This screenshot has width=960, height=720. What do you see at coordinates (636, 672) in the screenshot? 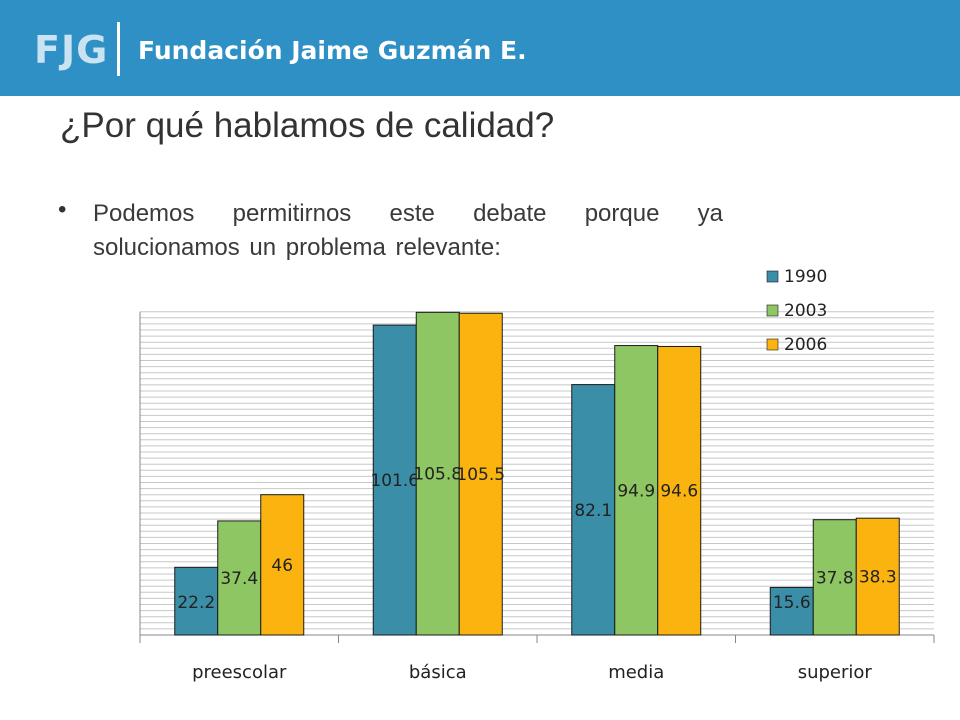
I see `category-label: media` at bounding box center [636, 672].